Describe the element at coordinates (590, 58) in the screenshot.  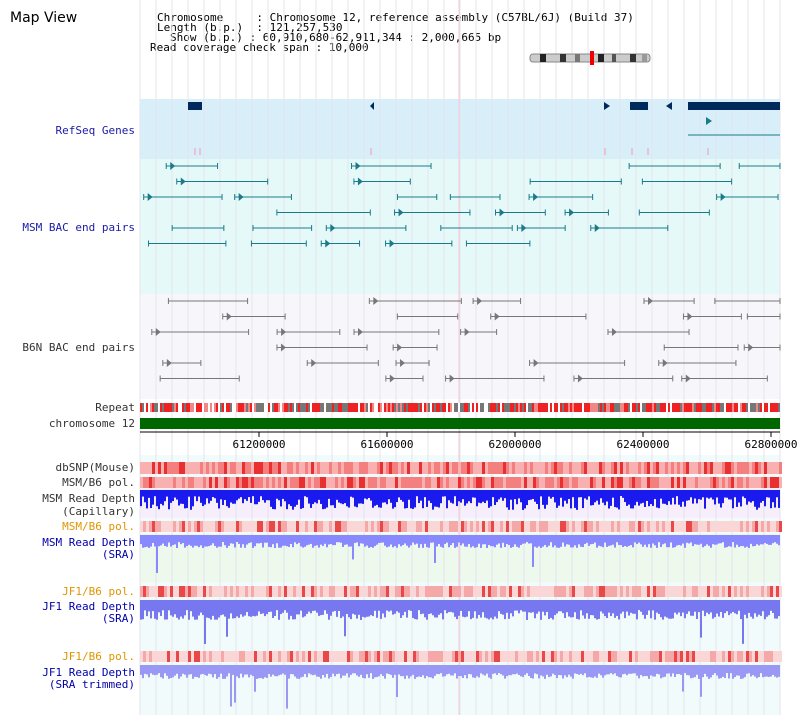
I see `chromosome-ideogram-icon` at that location.